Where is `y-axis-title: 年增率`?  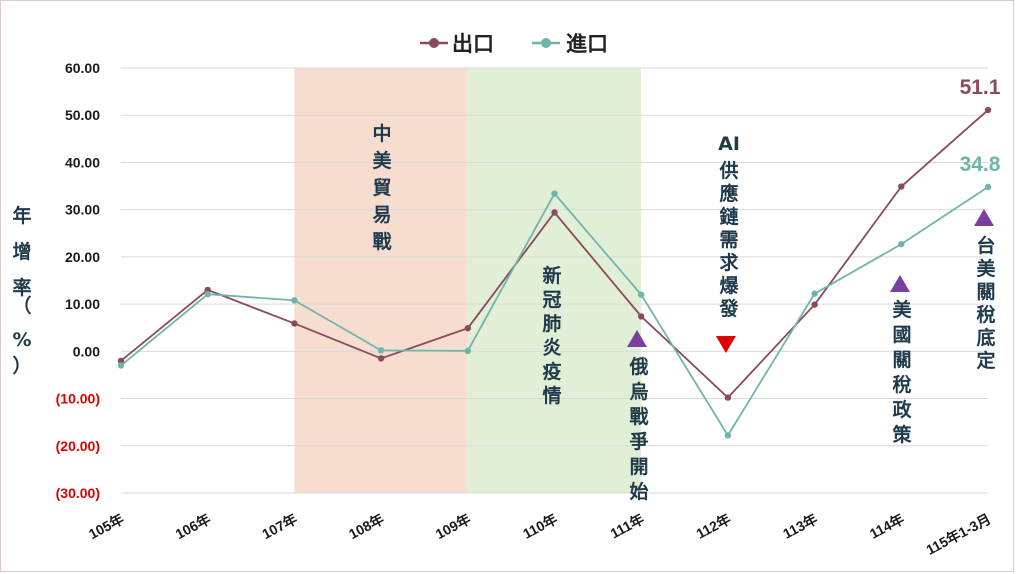
y-axis-title: 年增率 is located at coordinates (21, 251).